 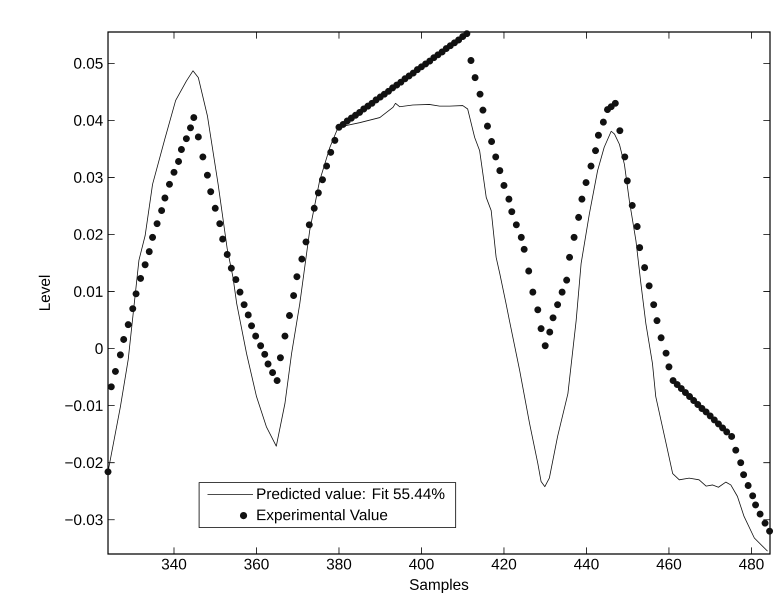 I want to click on x-tick-label: 440, so click(x=586, y=564).